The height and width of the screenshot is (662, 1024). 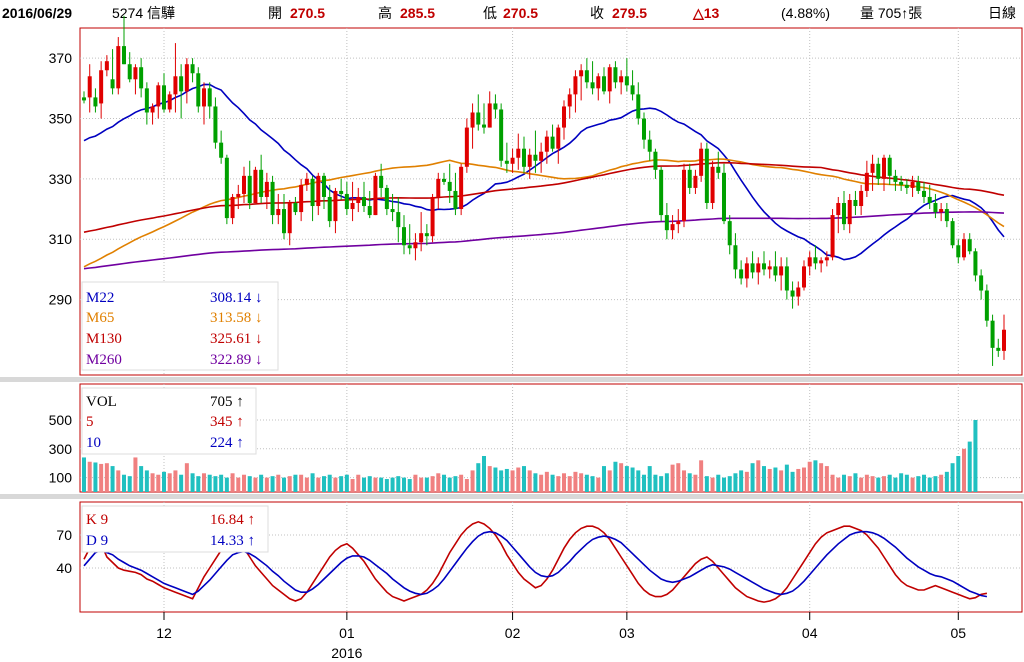 I want to click on header-period: 日線, so click(x=1002, y=13).